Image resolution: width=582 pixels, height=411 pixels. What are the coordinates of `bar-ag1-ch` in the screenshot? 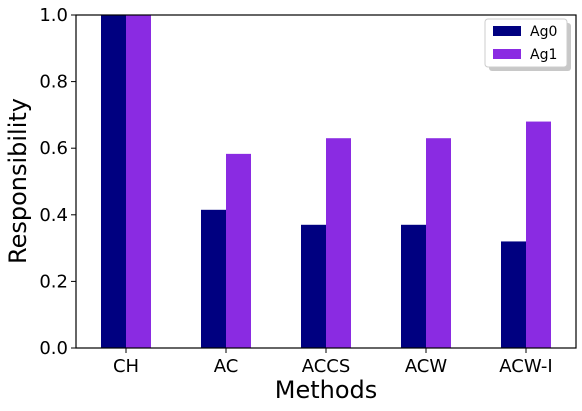 It's located at (138, 181).